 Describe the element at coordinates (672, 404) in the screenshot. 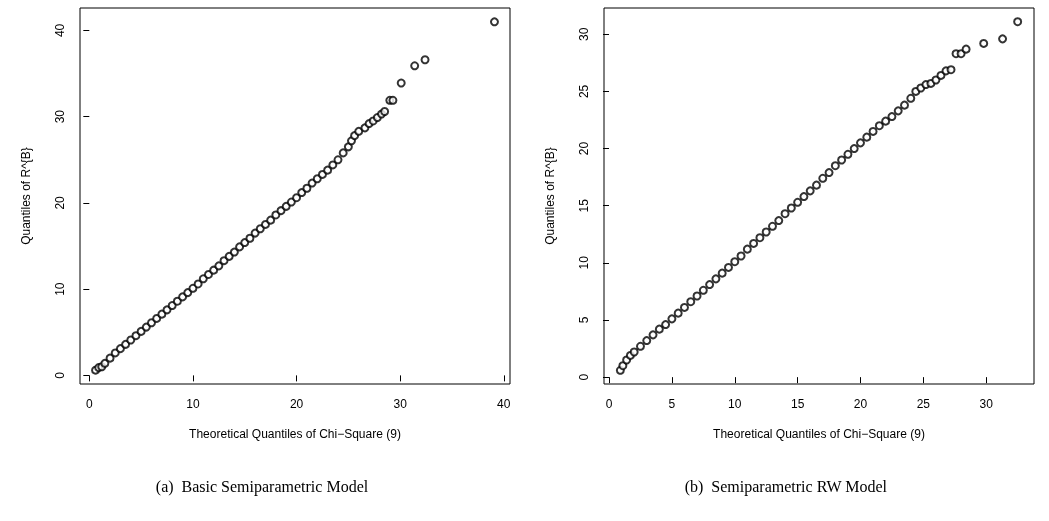

I see `x-tick-label: 5` at that location.